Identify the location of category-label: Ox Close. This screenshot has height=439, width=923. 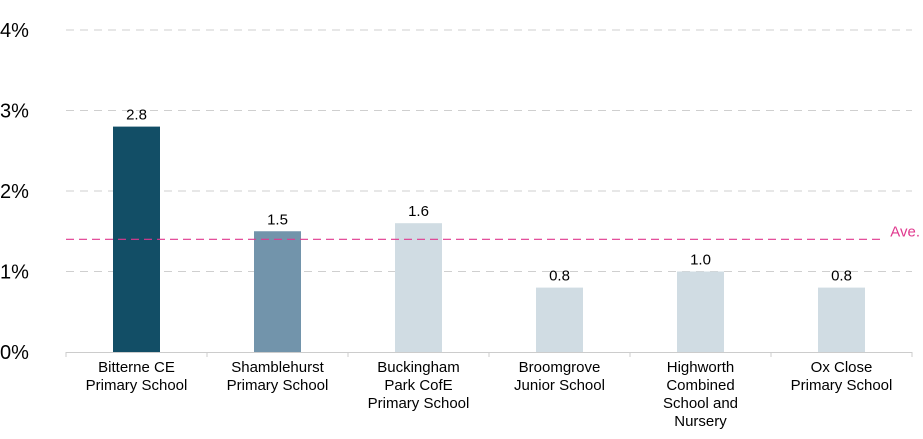
(842, 367).